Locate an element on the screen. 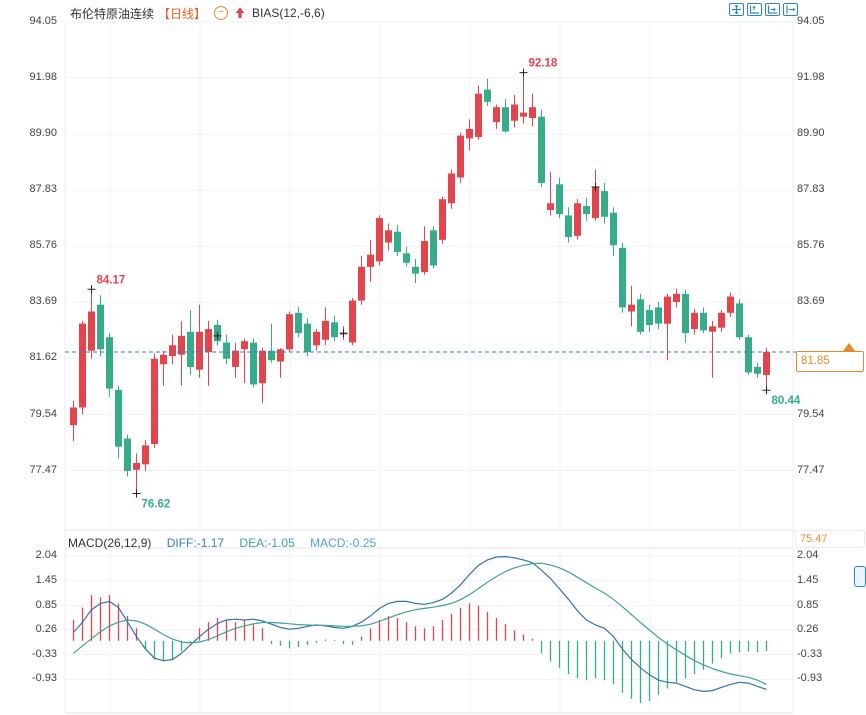 This screenshot has height=715, width=866. macd-macd-value: MACD:-0.25 is located at coordinates (343, 543).